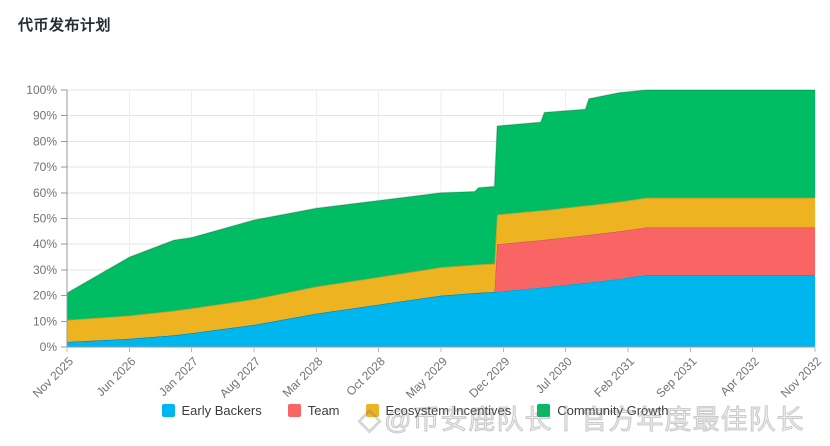  What do you see at coordinates (303, 377) in the screenshot?
I see `x-axis-label: Mar 2028` at bounding box center [303, 377].